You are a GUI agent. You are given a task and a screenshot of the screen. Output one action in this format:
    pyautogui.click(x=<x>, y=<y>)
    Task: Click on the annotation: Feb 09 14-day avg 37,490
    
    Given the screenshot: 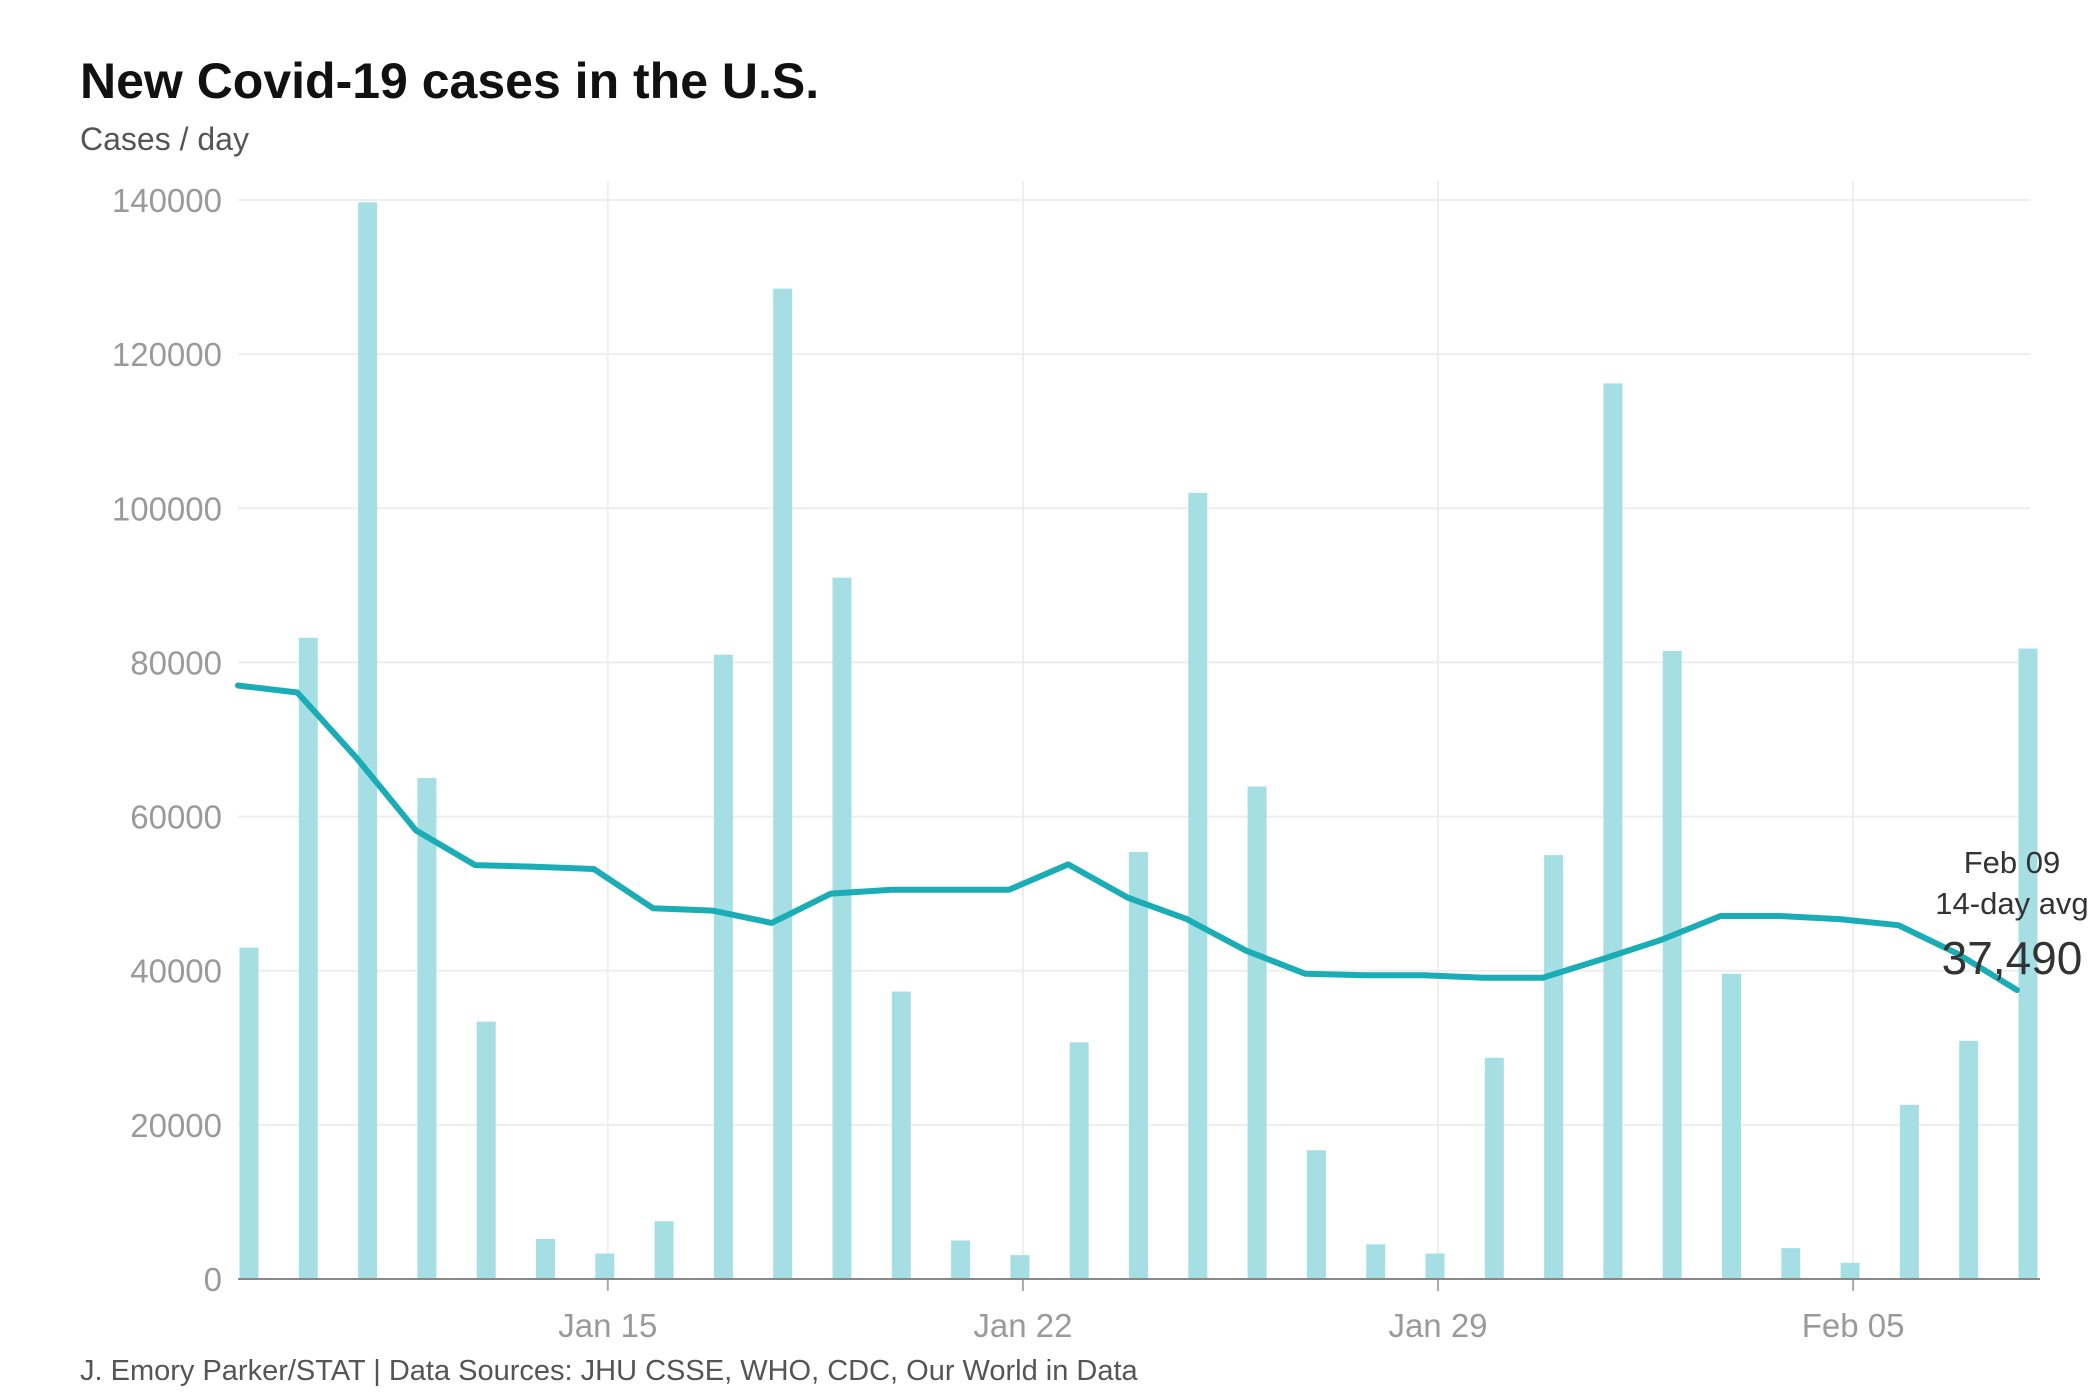 What is the action you would take?
    pyautogui.click(x=2011, y=914)
    